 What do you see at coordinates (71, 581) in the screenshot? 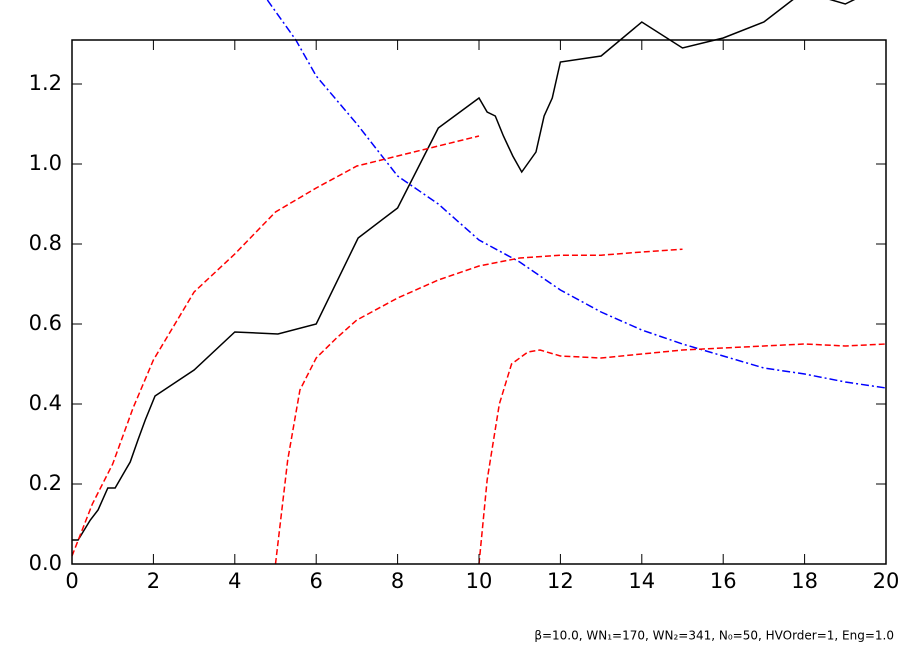
I see `x-tick-label: 0` at bounding box center [71, 581].